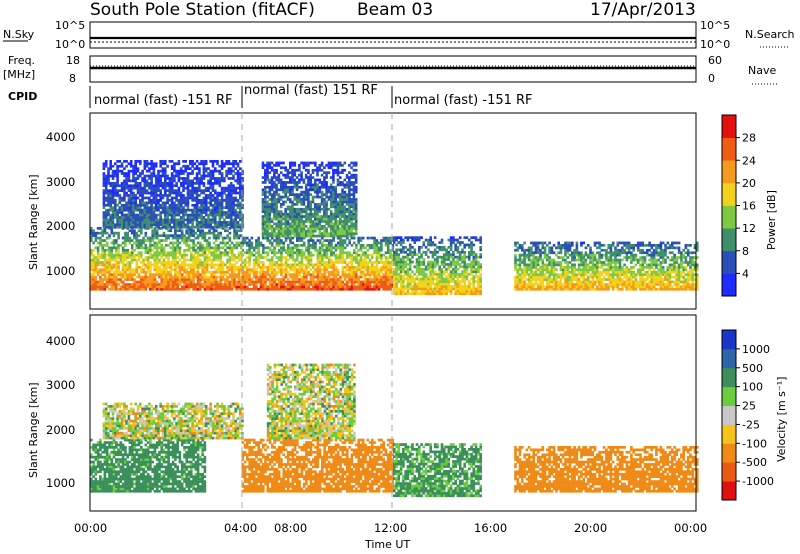 The height and width of the screenshot is (554, 800). Describe the element at coordinates (390, 69) in the screenshot. I see `freq-panel: Freq. [MHz] 18 8 60 0 Nave` at that location.